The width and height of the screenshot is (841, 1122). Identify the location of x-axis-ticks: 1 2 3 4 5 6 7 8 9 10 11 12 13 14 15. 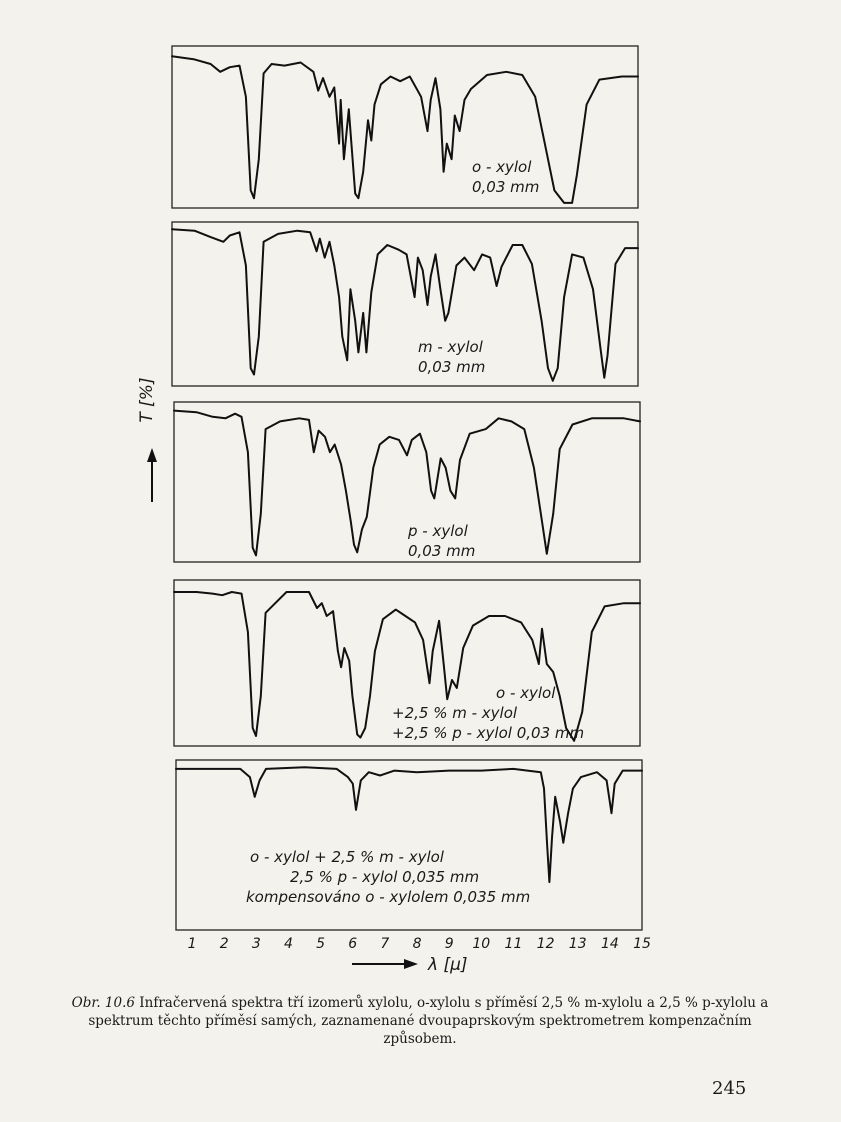
(419, 944).